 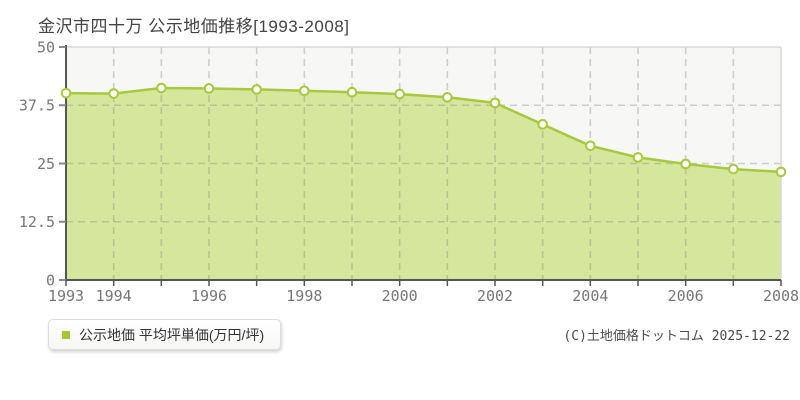 I want to click on data-point-marker-1995, so click(x=161, y=88).